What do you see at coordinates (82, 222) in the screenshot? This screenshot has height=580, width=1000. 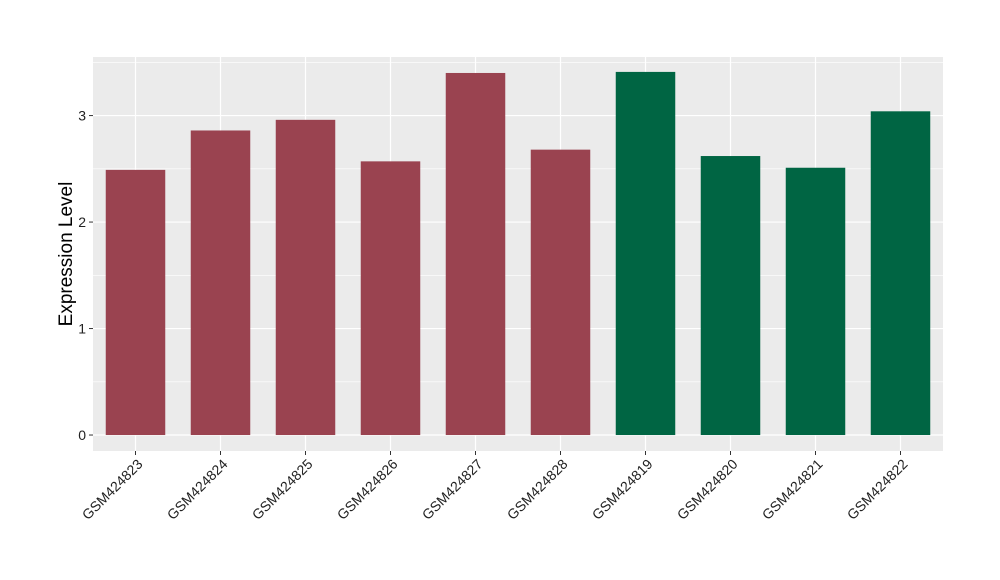 I see `y-tick-label: 2` at bounding box center [82, 222].